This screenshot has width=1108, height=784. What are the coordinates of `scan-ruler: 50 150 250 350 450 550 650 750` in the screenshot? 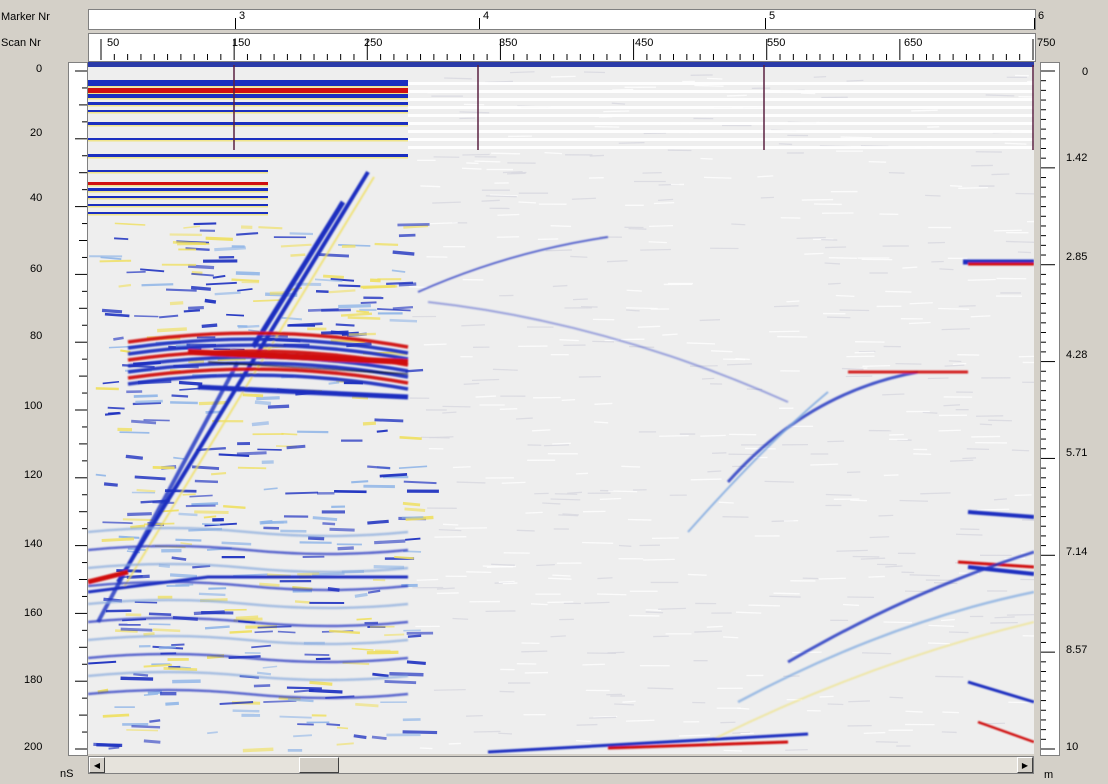 It's located at (571, 47).